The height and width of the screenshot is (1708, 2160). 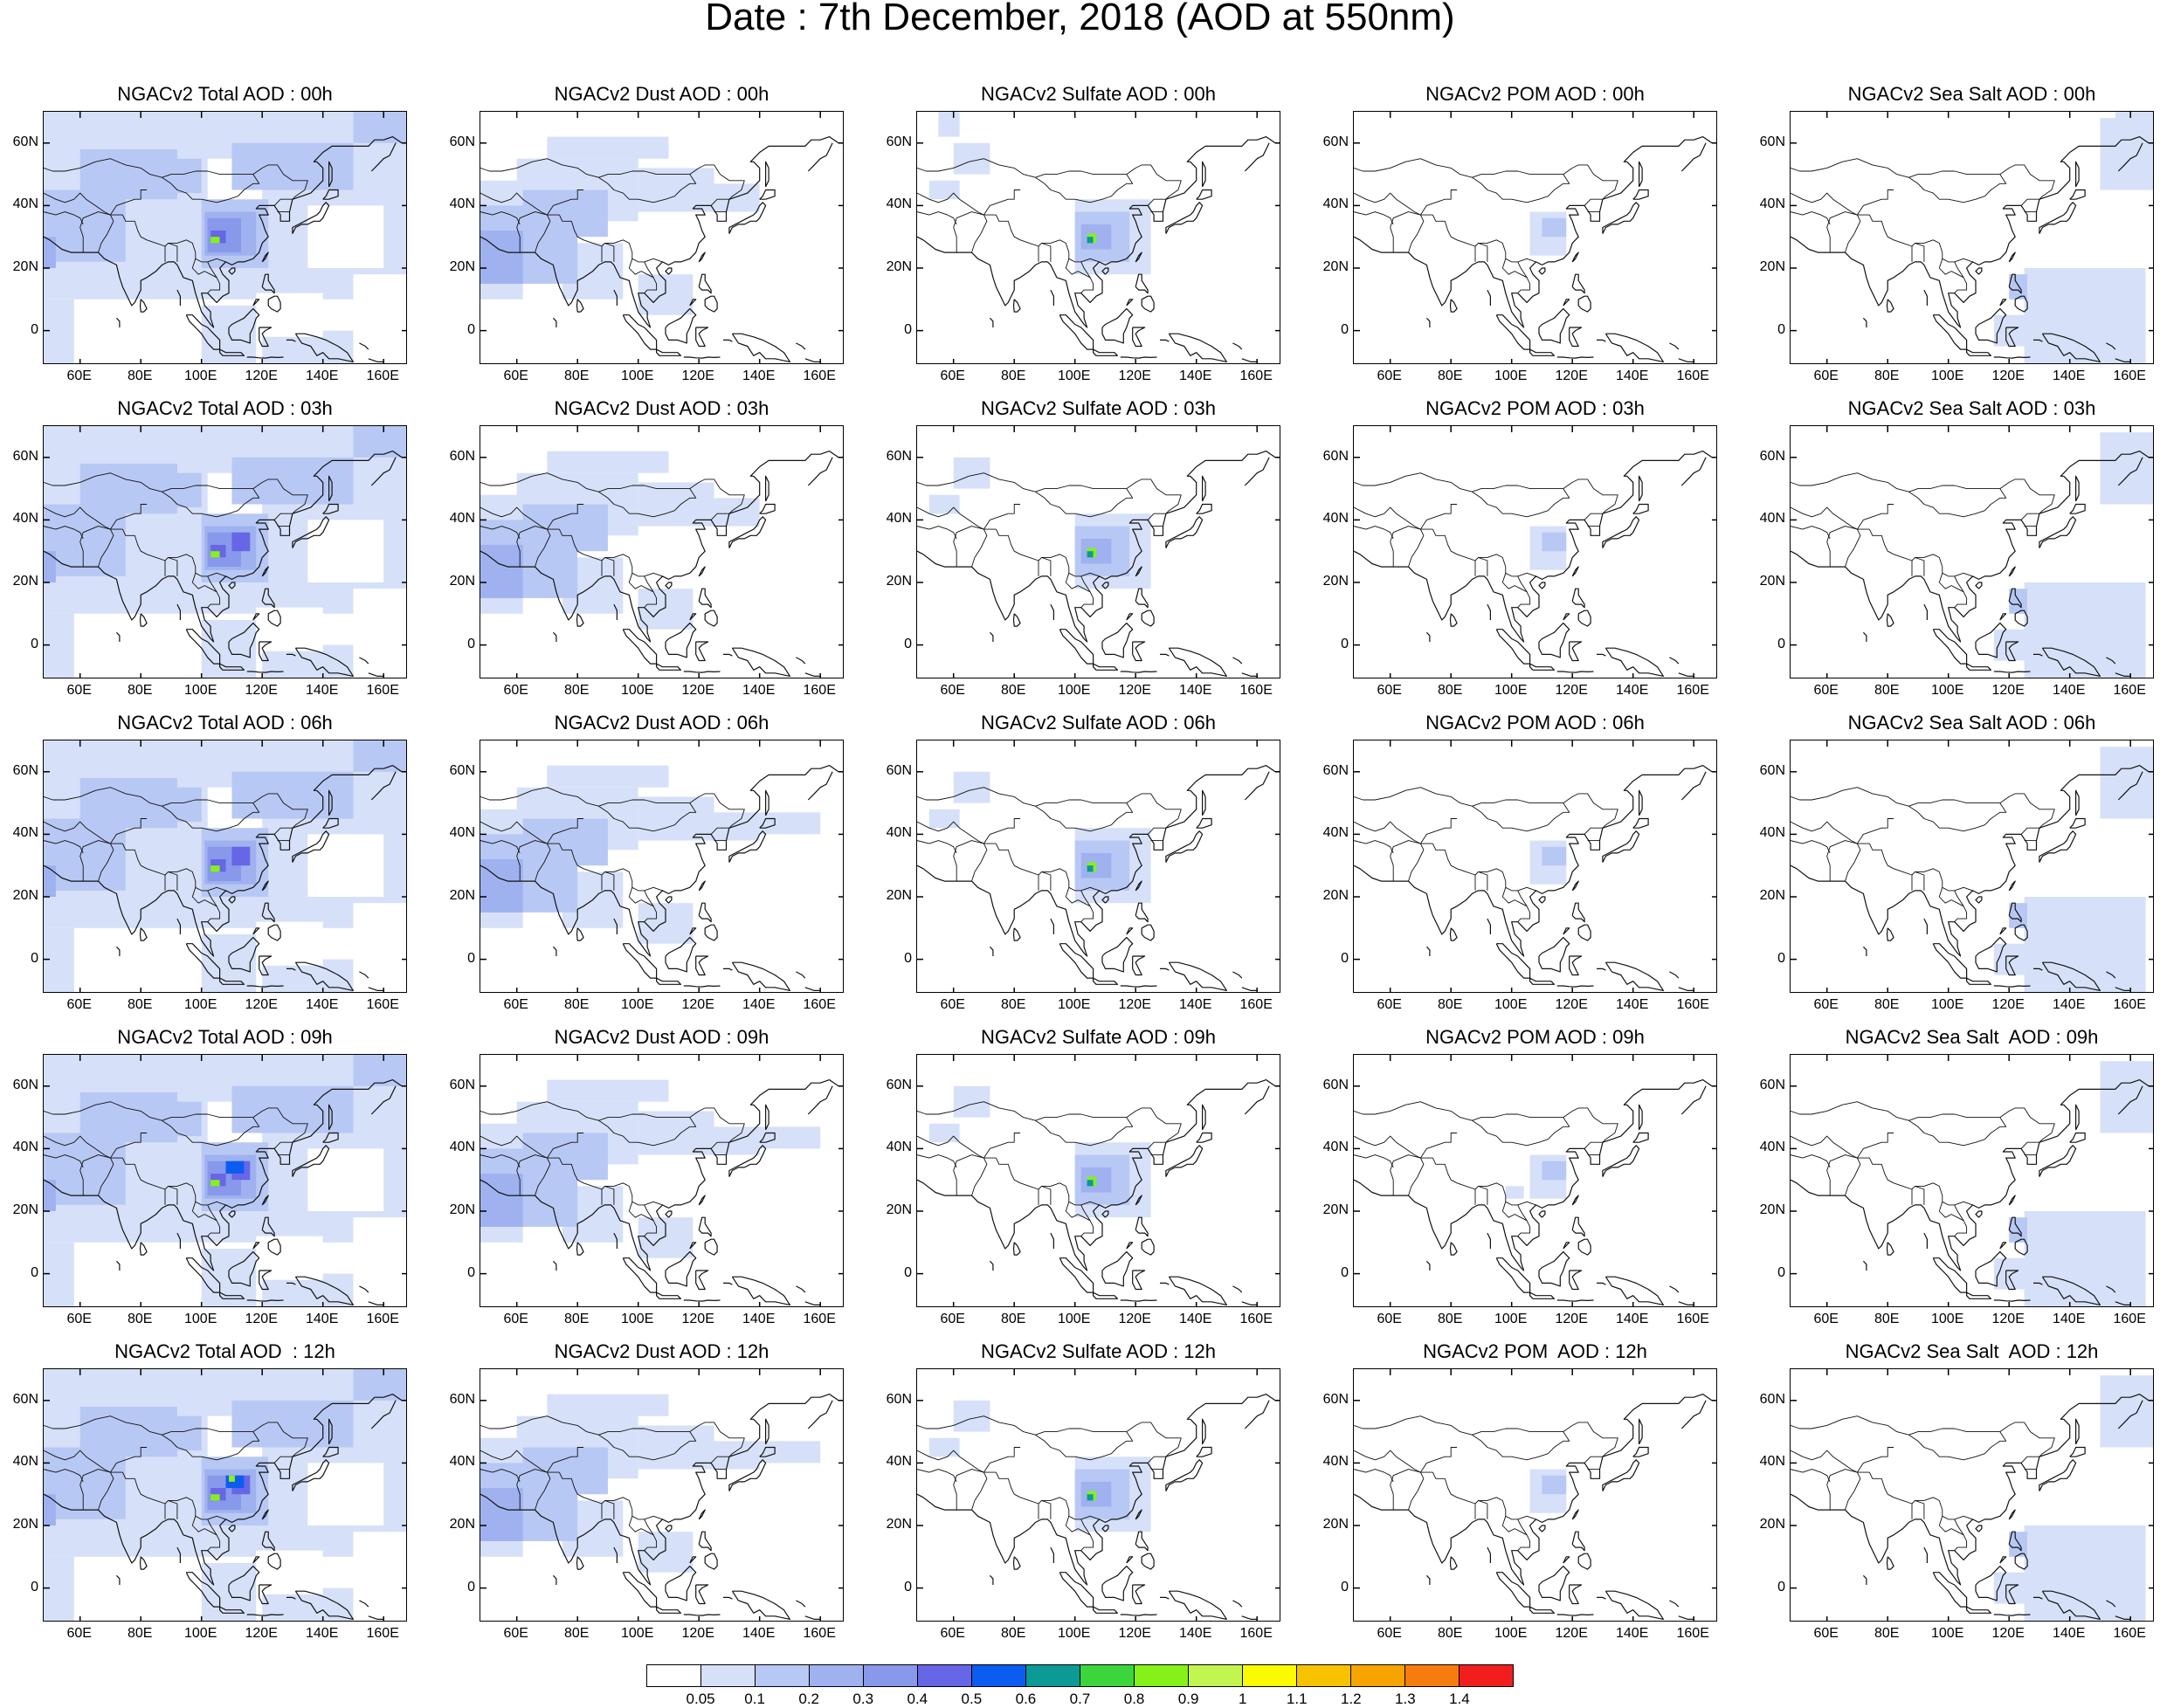 I want to click on map-plot-area, so click(x=1972, y=866).